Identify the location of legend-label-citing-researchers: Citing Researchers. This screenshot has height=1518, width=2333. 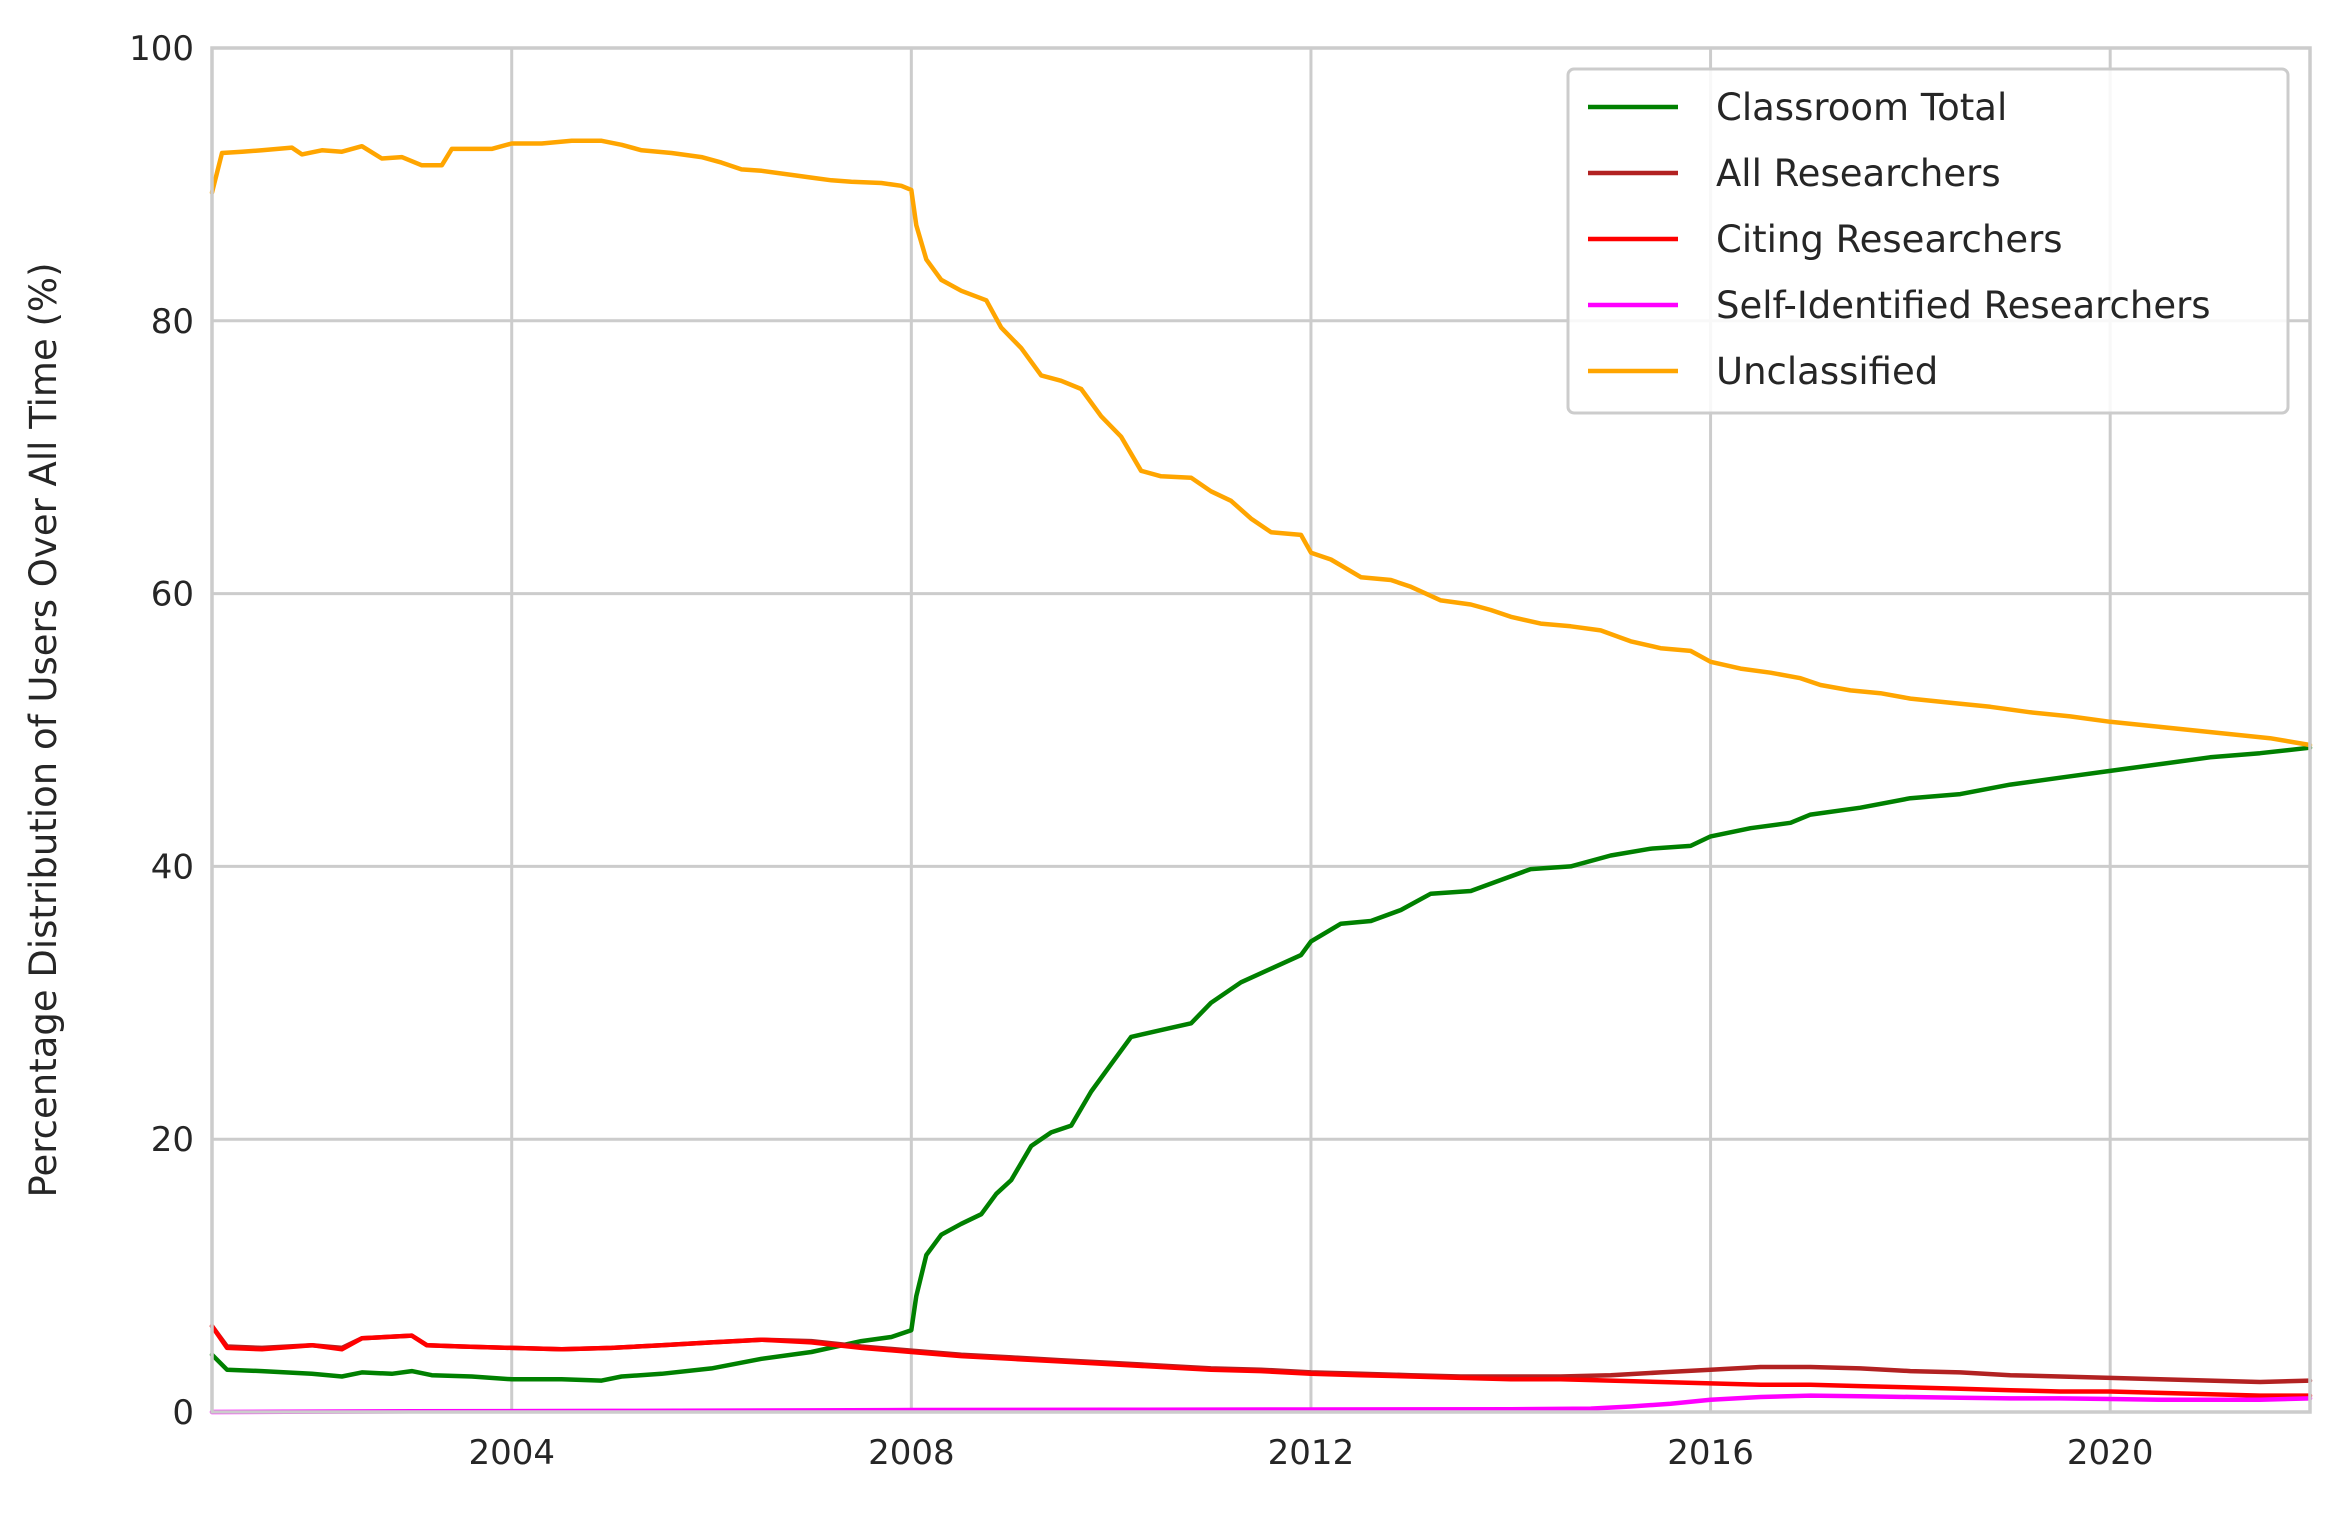
(1889, 239).